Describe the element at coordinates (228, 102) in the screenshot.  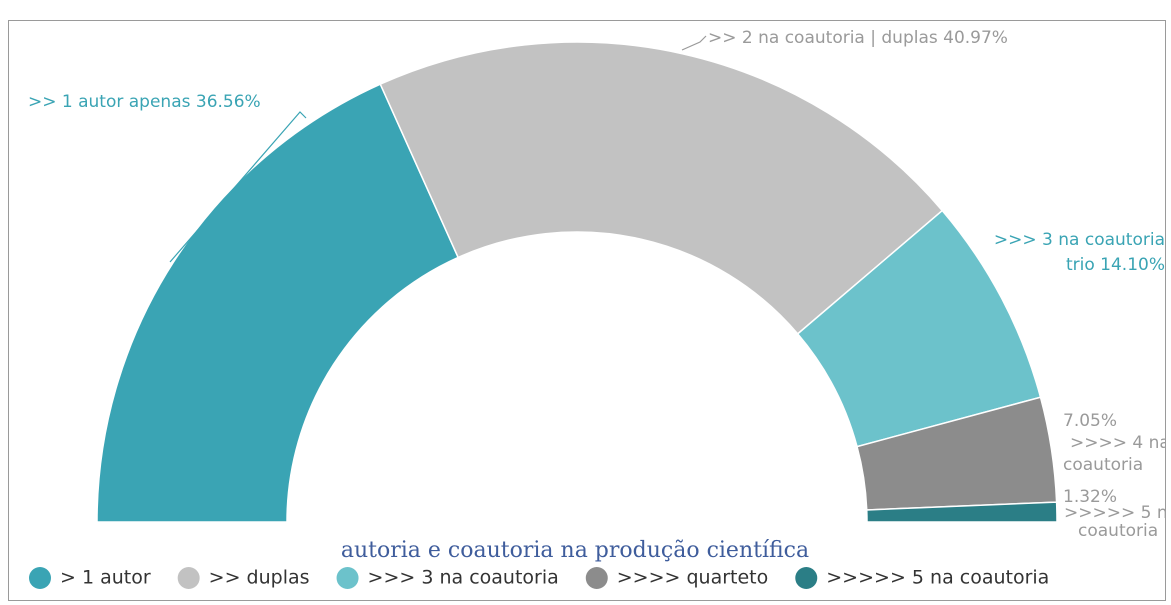
I see `value-label: 36.56%` at that location.